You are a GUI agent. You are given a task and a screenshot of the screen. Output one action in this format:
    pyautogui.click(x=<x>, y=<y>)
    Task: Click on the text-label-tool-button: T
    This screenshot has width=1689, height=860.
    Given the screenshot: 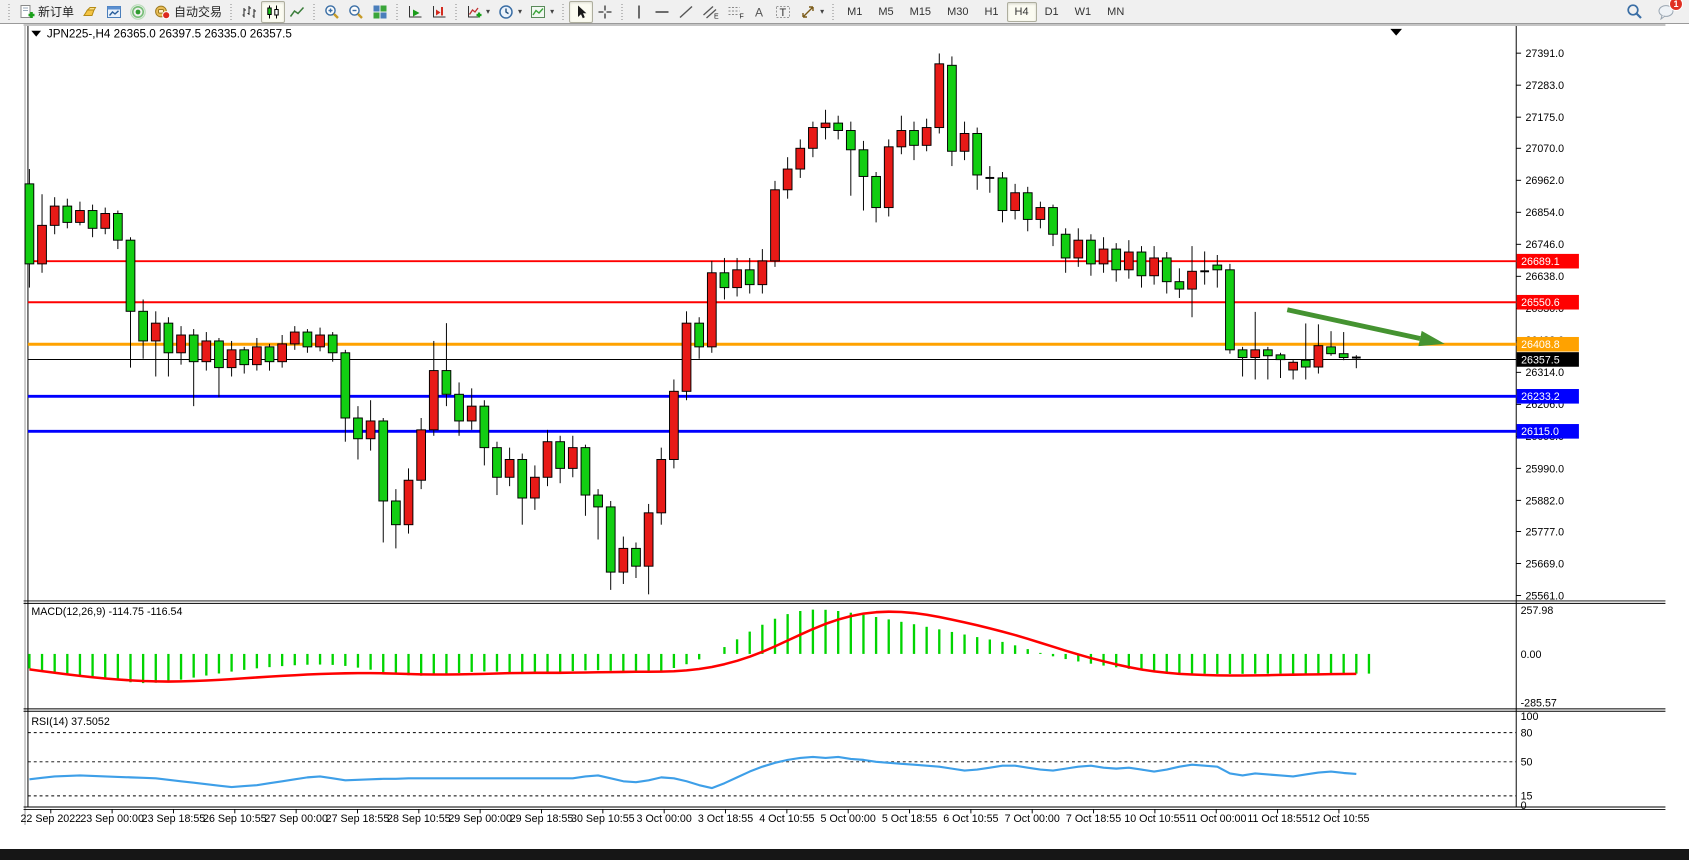 What is the action you would take?
    pyautogui.click(x=783, y=12)
    